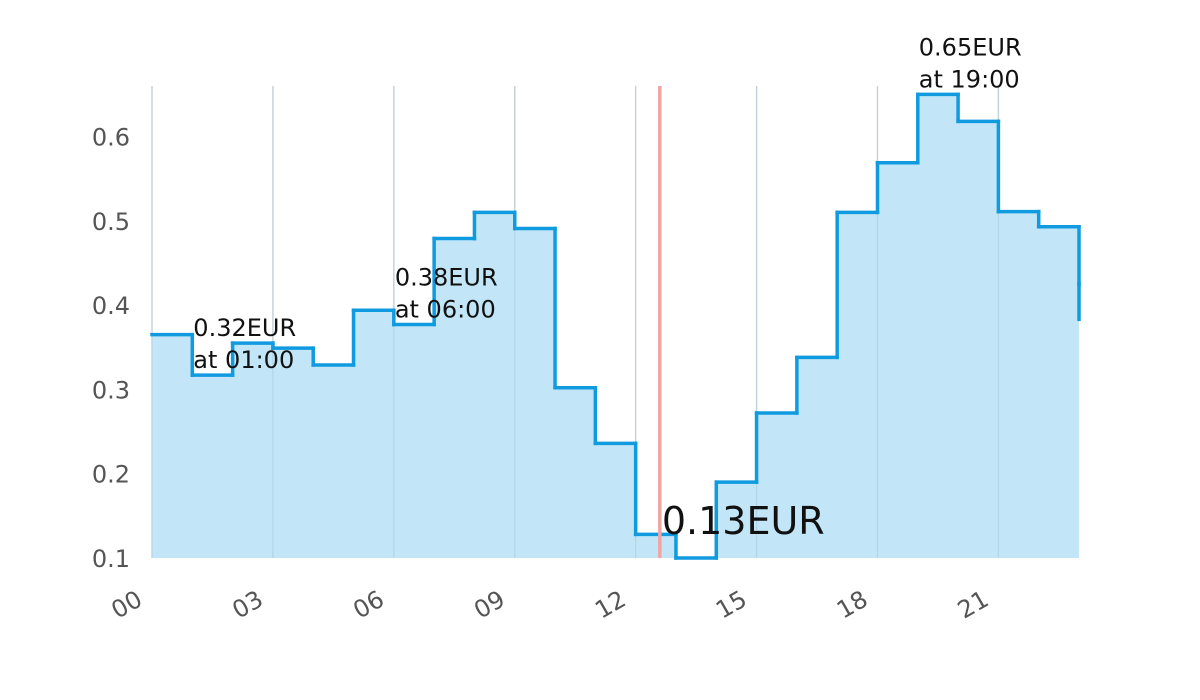 This screenshot has height=700, width=1200. Describe the element at coordinates (368, 605) in the screenshot. I see `x-tick-label: 06` at that location.